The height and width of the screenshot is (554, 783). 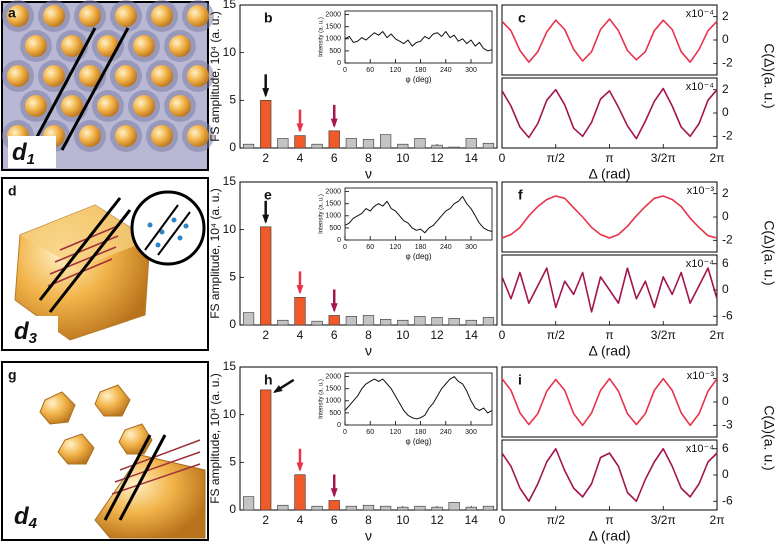 What do you see at coordinates (96, 424) in the screenshot?
I see `nanocrystals` at bounding box center [96, 424].